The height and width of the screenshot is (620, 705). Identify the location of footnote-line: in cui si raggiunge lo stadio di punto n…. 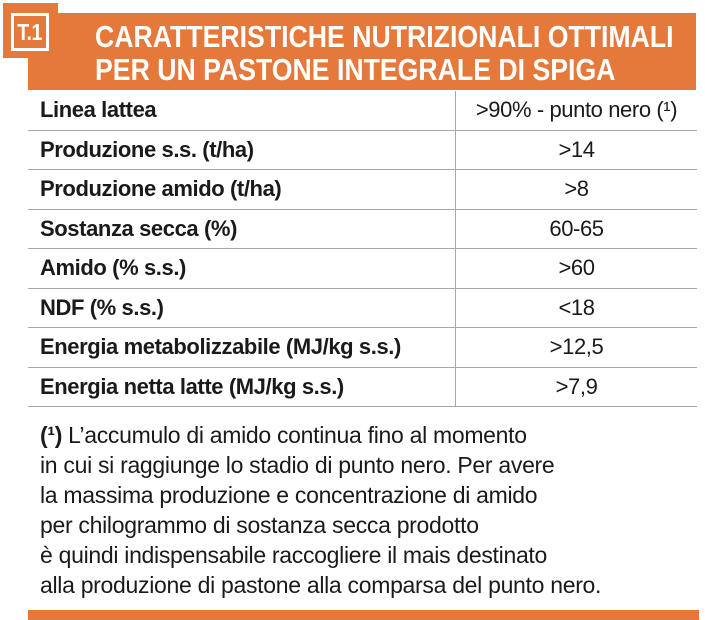
(297, 465).